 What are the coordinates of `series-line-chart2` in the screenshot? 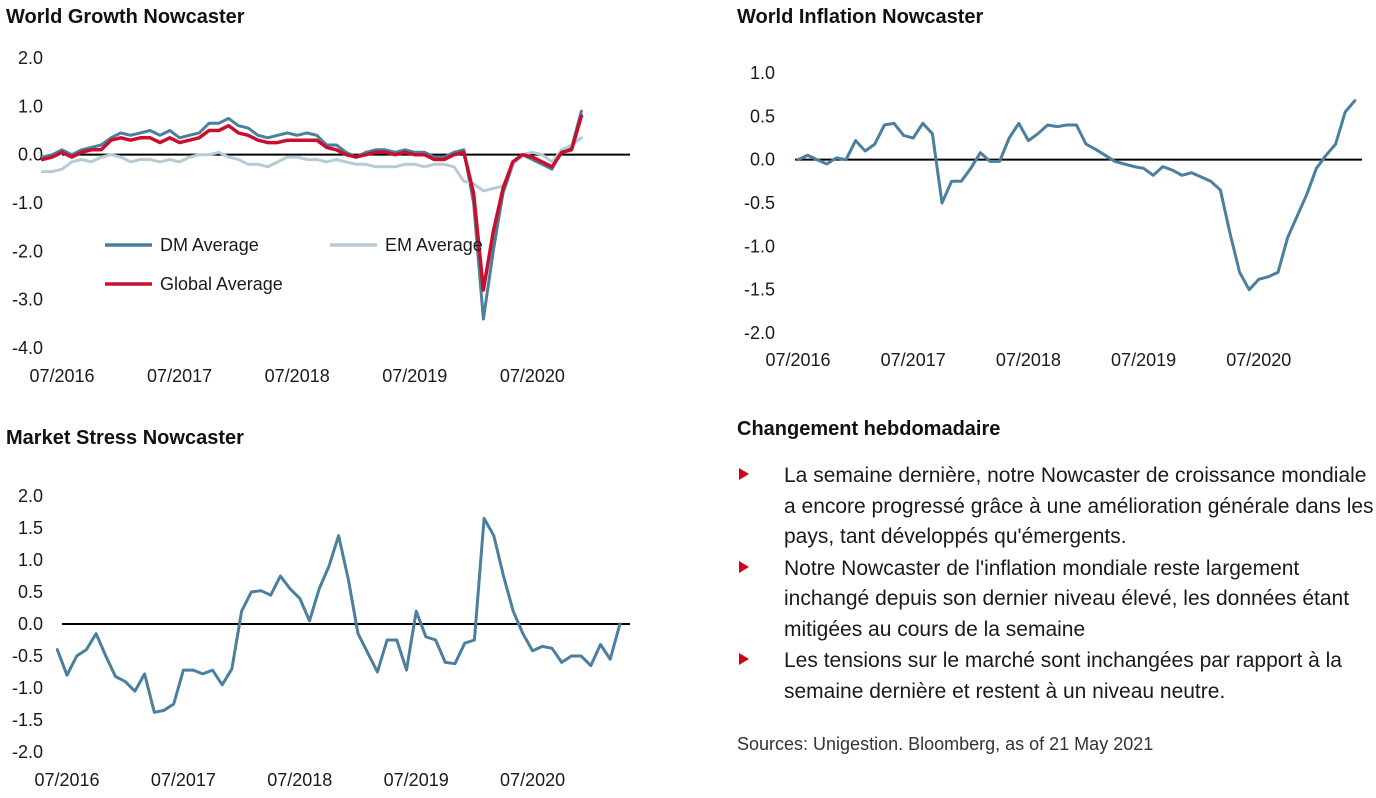 It's located at (338, 615).